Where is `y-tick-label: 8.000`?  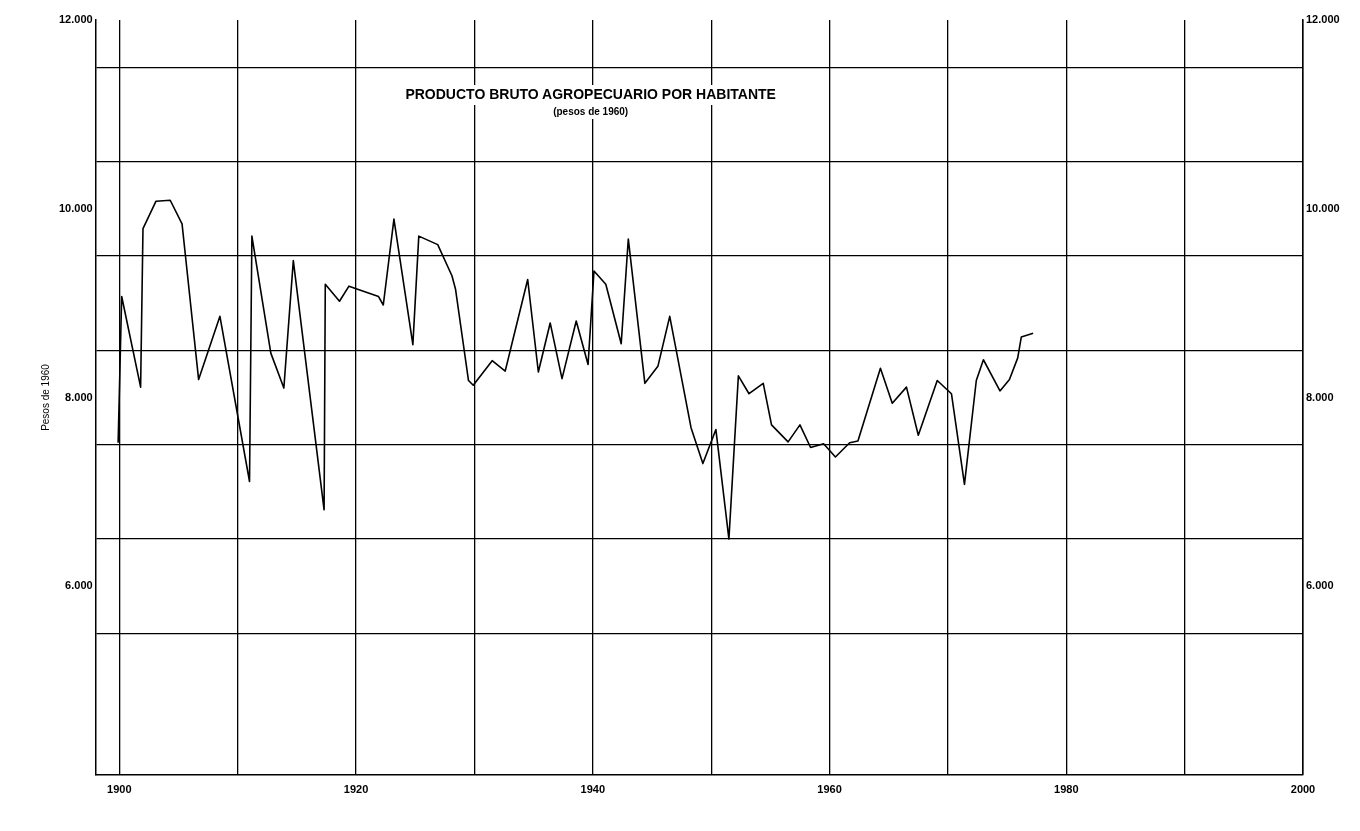 y-tick-label: 8.000 is located at coordinates (79, 396).